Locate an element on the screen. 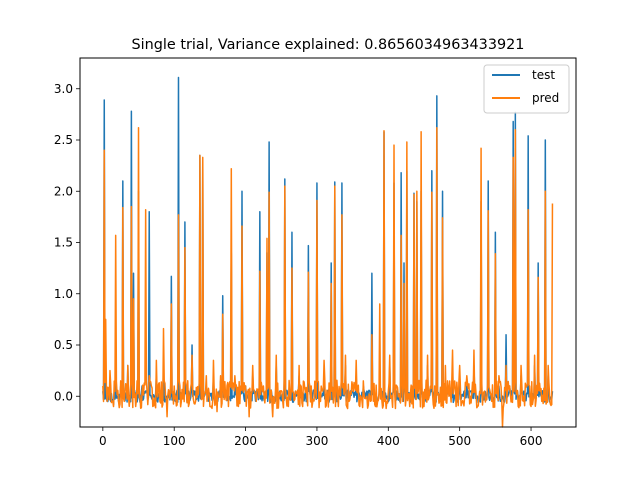 The height and width of the screenshot is (480, 640). x-tick-label: 0 is located at coordinates (103, 441).